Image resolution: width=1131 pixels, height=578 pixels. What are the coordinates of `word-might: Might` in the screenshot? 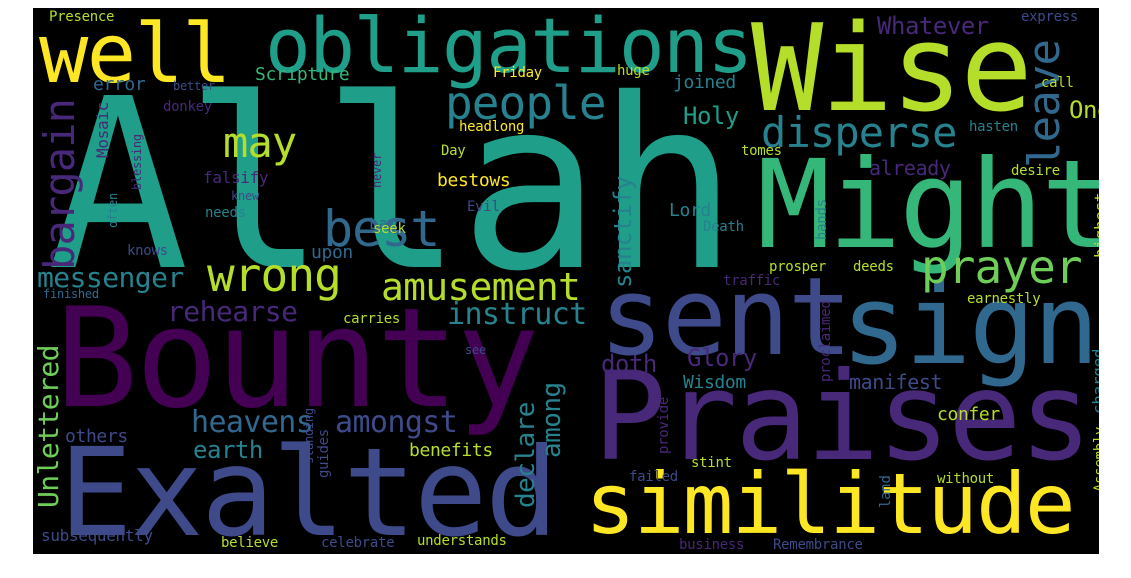 It's located at (928, 205).